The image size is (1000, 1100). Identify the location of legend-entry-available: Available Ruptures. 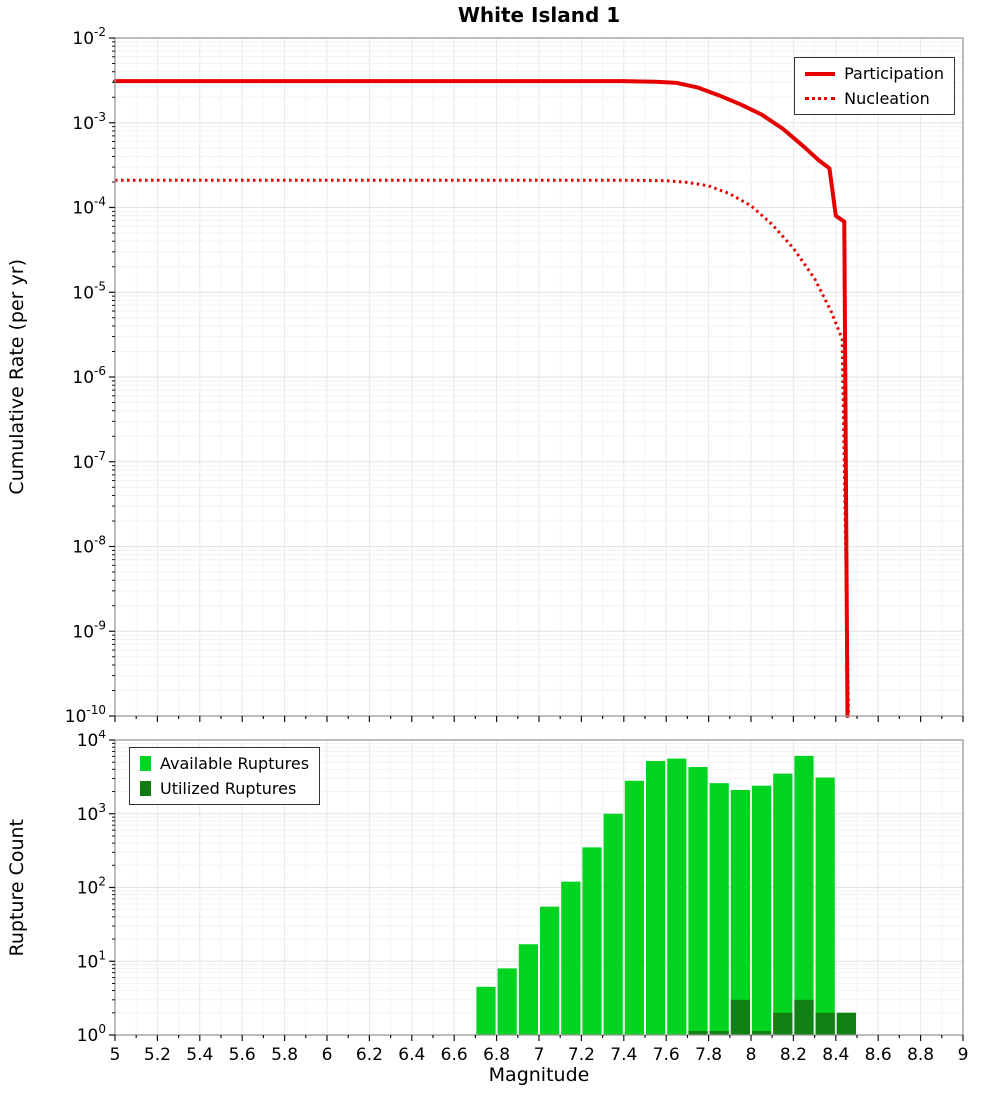
(224, 763).